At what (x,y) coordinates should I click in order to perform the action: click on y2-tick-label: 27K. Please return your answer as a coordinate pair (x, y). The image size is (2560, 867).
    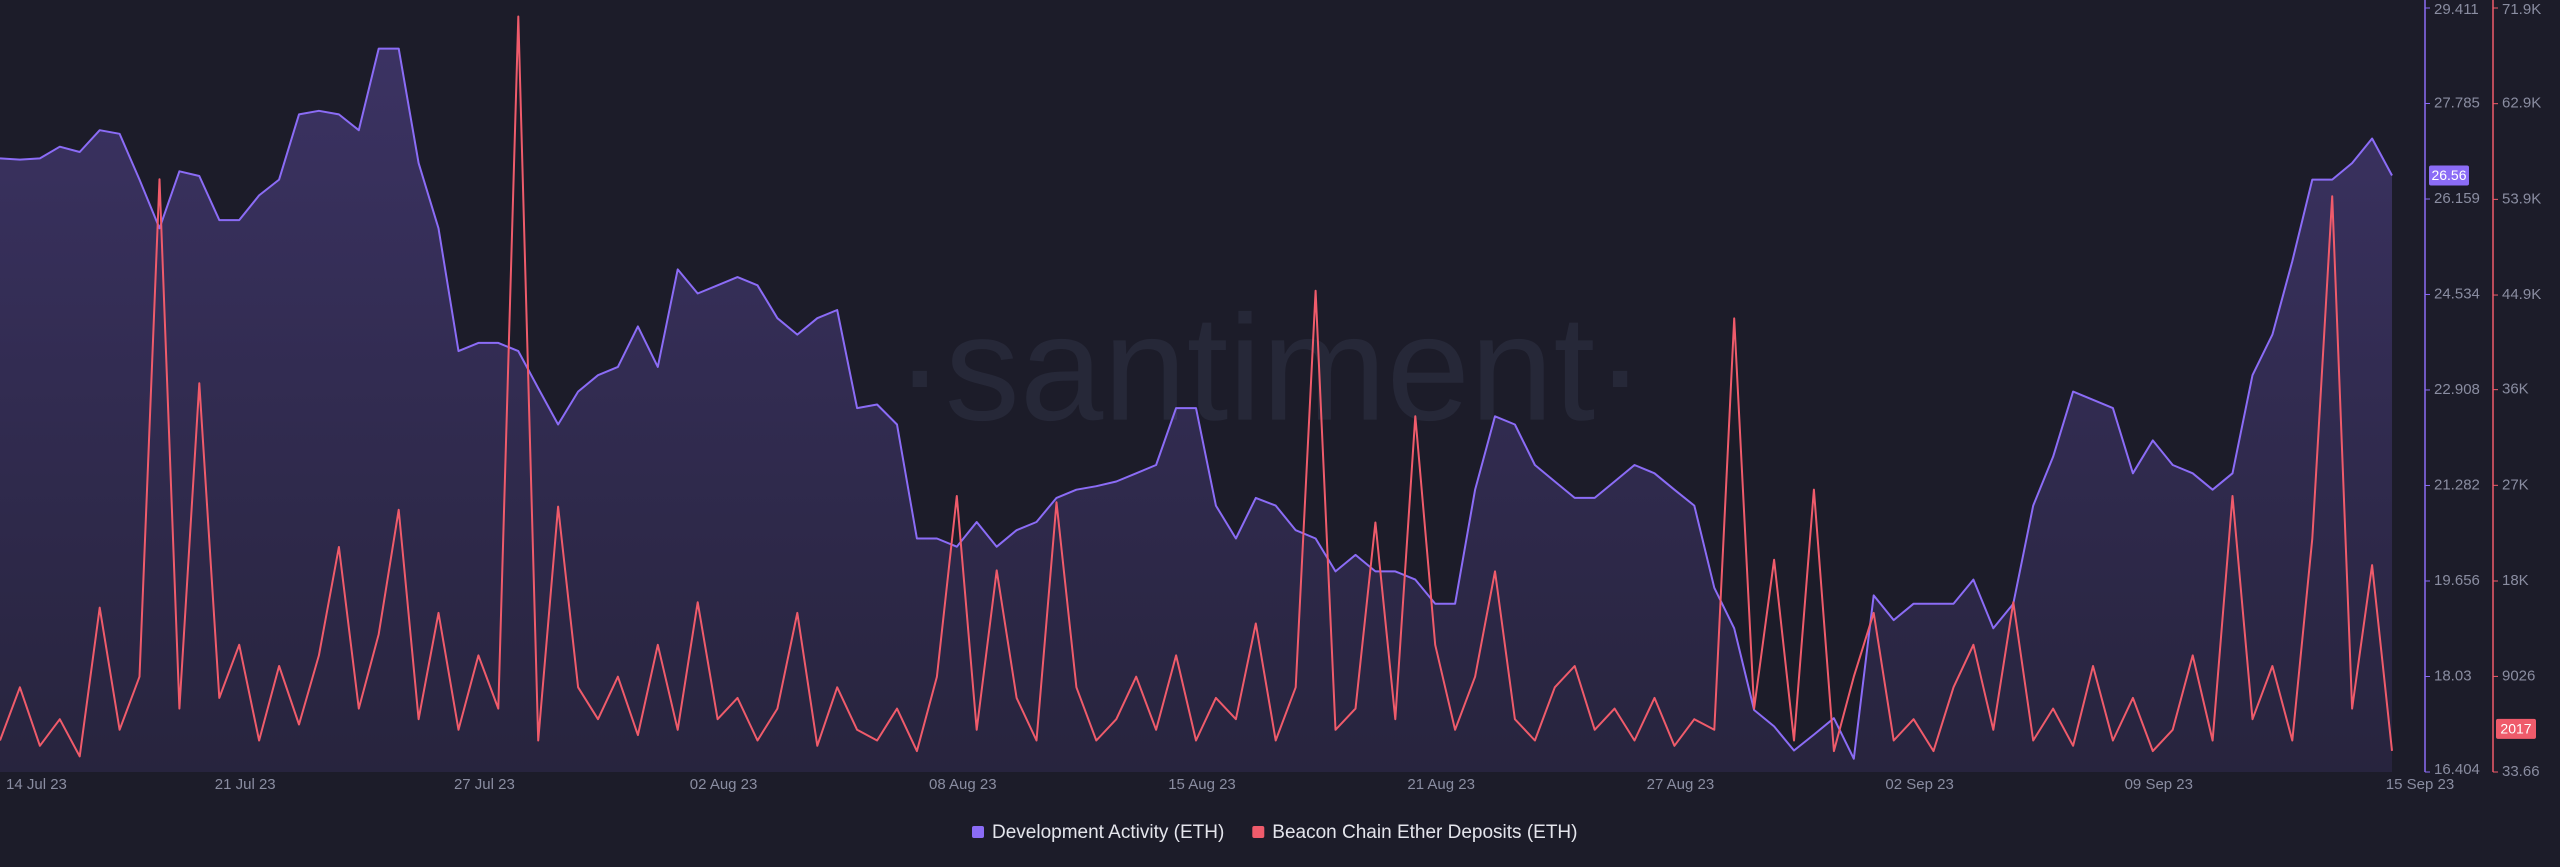
    Looking at the image, I should click on (2515, 484).